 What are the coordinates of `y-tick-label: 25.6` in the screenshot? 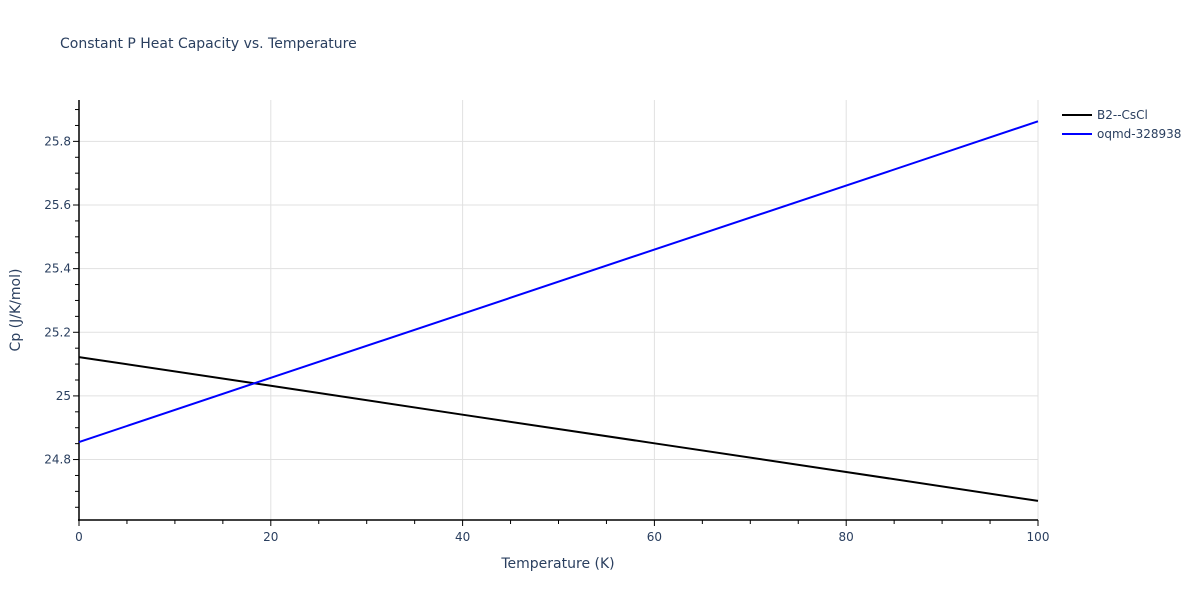 It's located at (57, 205).